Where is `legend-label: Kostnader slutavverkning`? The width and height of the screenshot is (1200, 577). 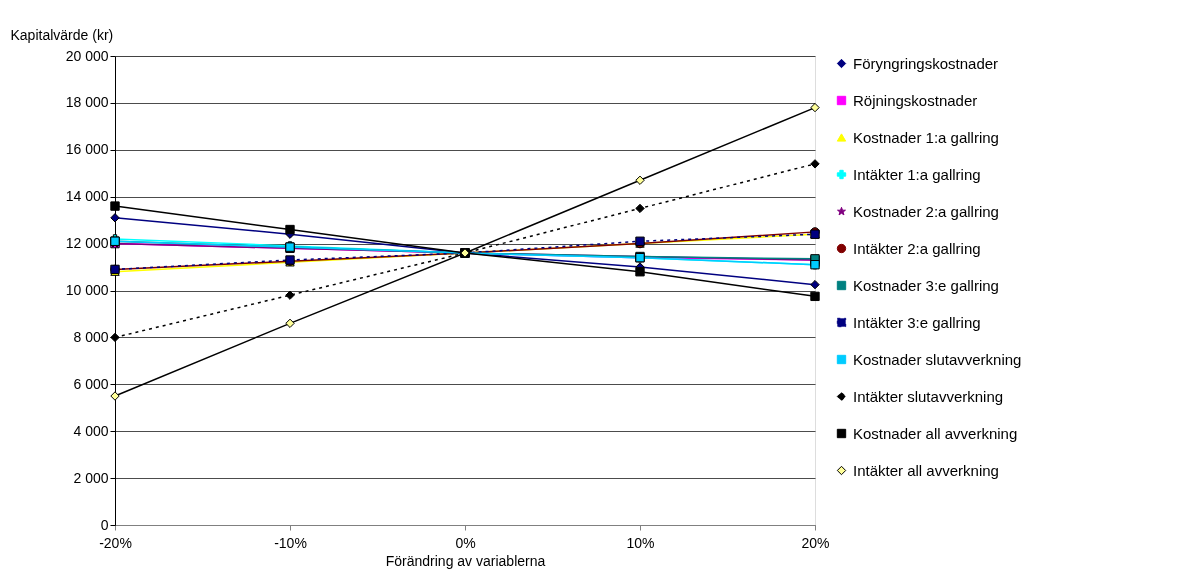
legend-label: Kostnader slutavverkning is located at coordinates (937, 359).